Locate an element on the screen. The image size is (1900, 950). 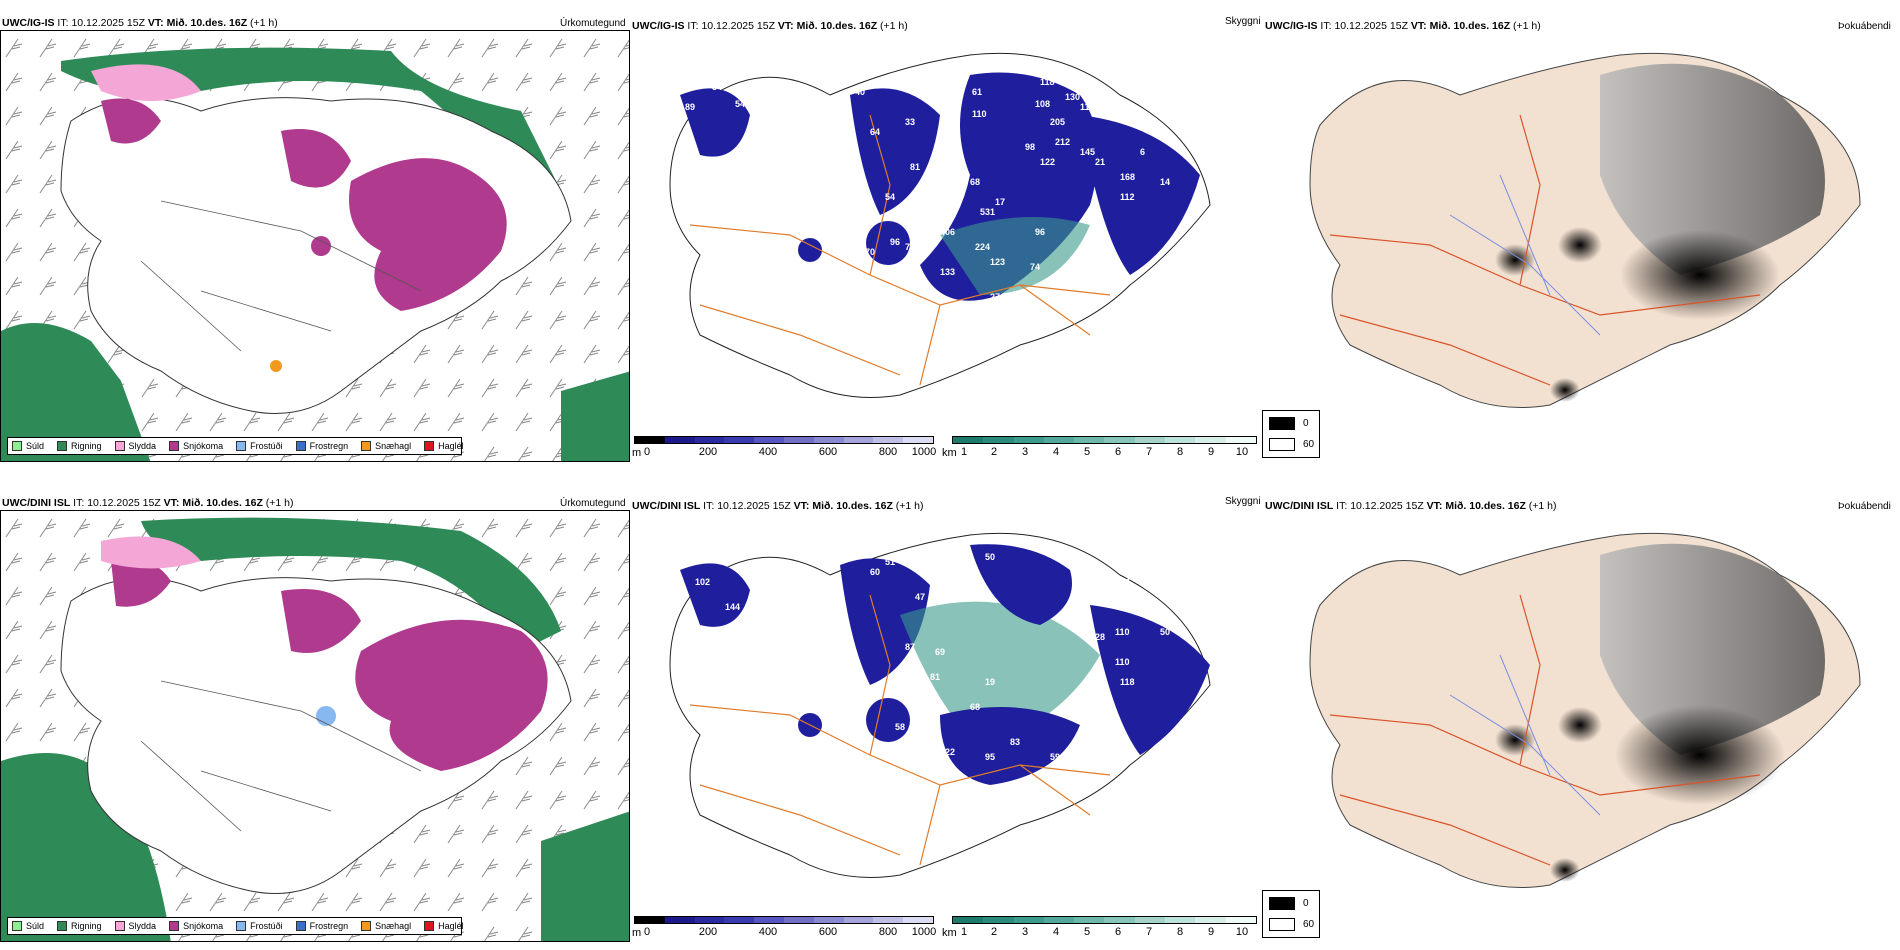
vis-number-label: 19 is located at coordinates (990, 682).